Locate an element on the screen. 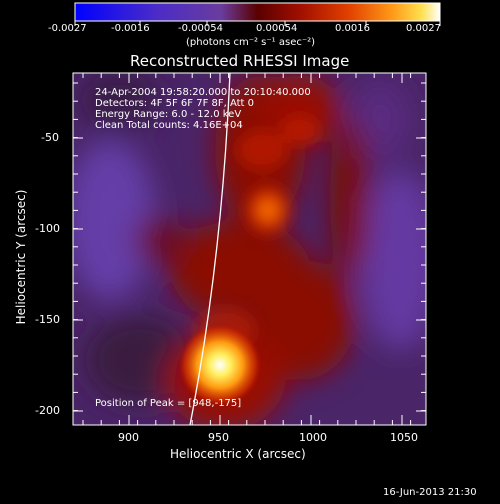 This screenshot has width=500, height=504. plot-title: Reconstructed RHESSI Image is located at coordinates (240, 61).